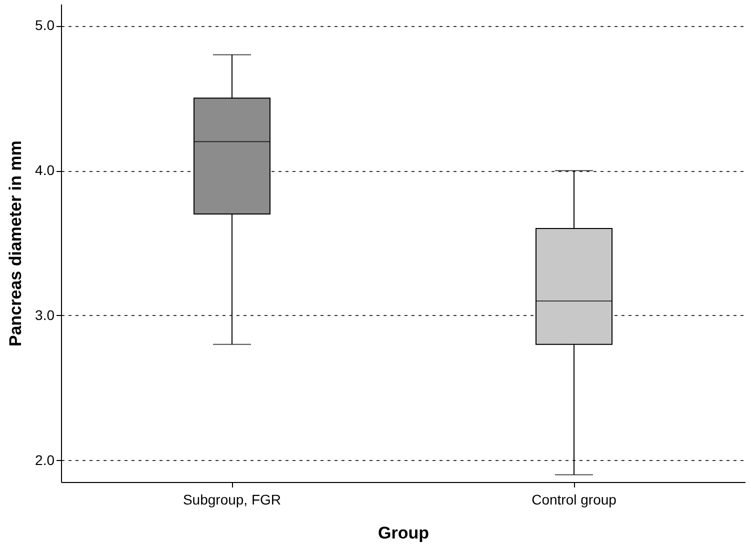  I want to click on x-axis-title: Group, so click(403, 533).